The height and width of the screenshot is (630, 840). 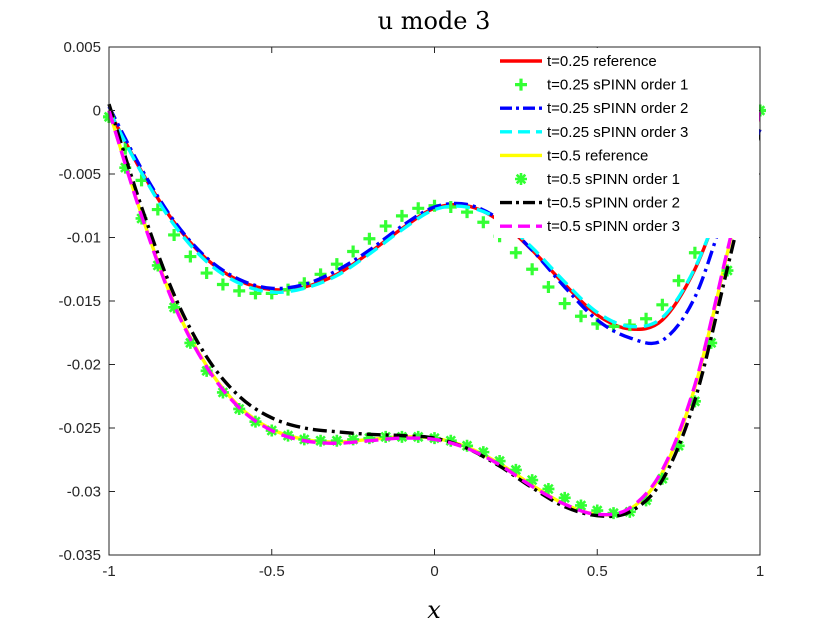 I want to click on series-6-point-27-shape, so click(x=532, y=480).